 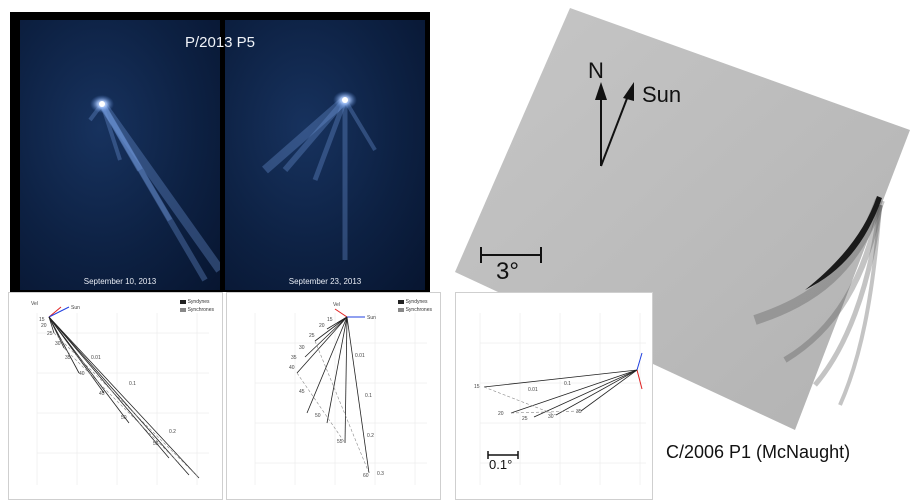 What do you see at coordinates (156, 188) in the screenshot?
I see `comet-tails-left` at bounding box center [156, 188].